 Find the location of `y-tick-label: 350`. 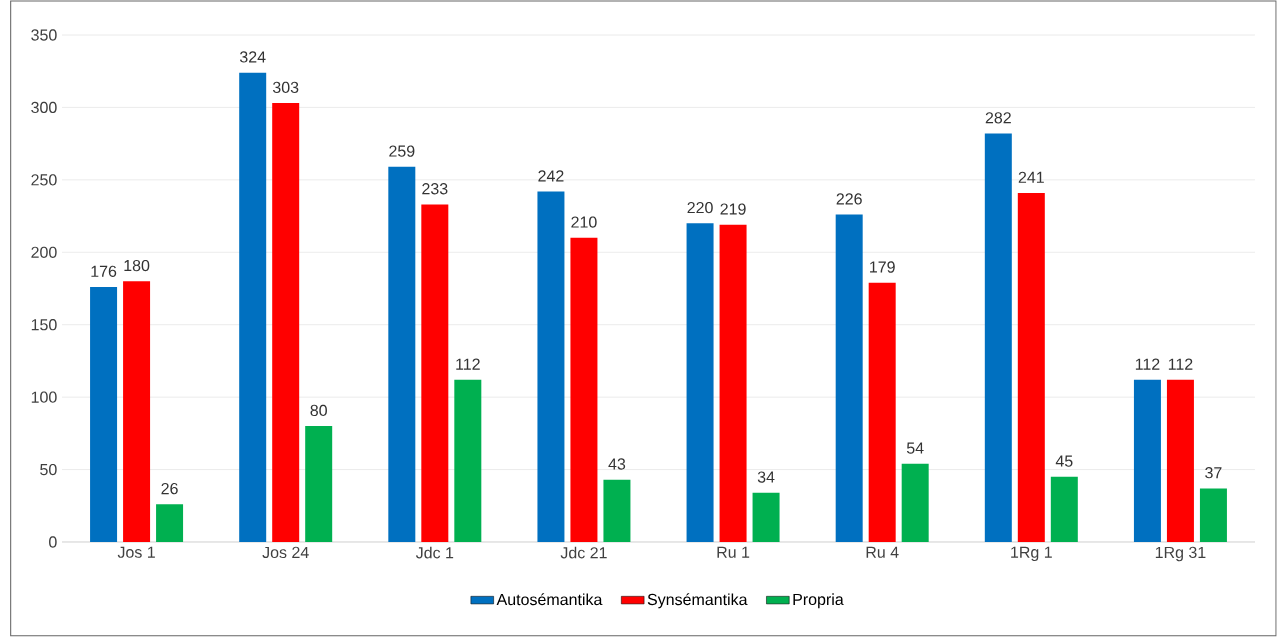

y-tick-label: 350 is located at coordinates (44, 35).